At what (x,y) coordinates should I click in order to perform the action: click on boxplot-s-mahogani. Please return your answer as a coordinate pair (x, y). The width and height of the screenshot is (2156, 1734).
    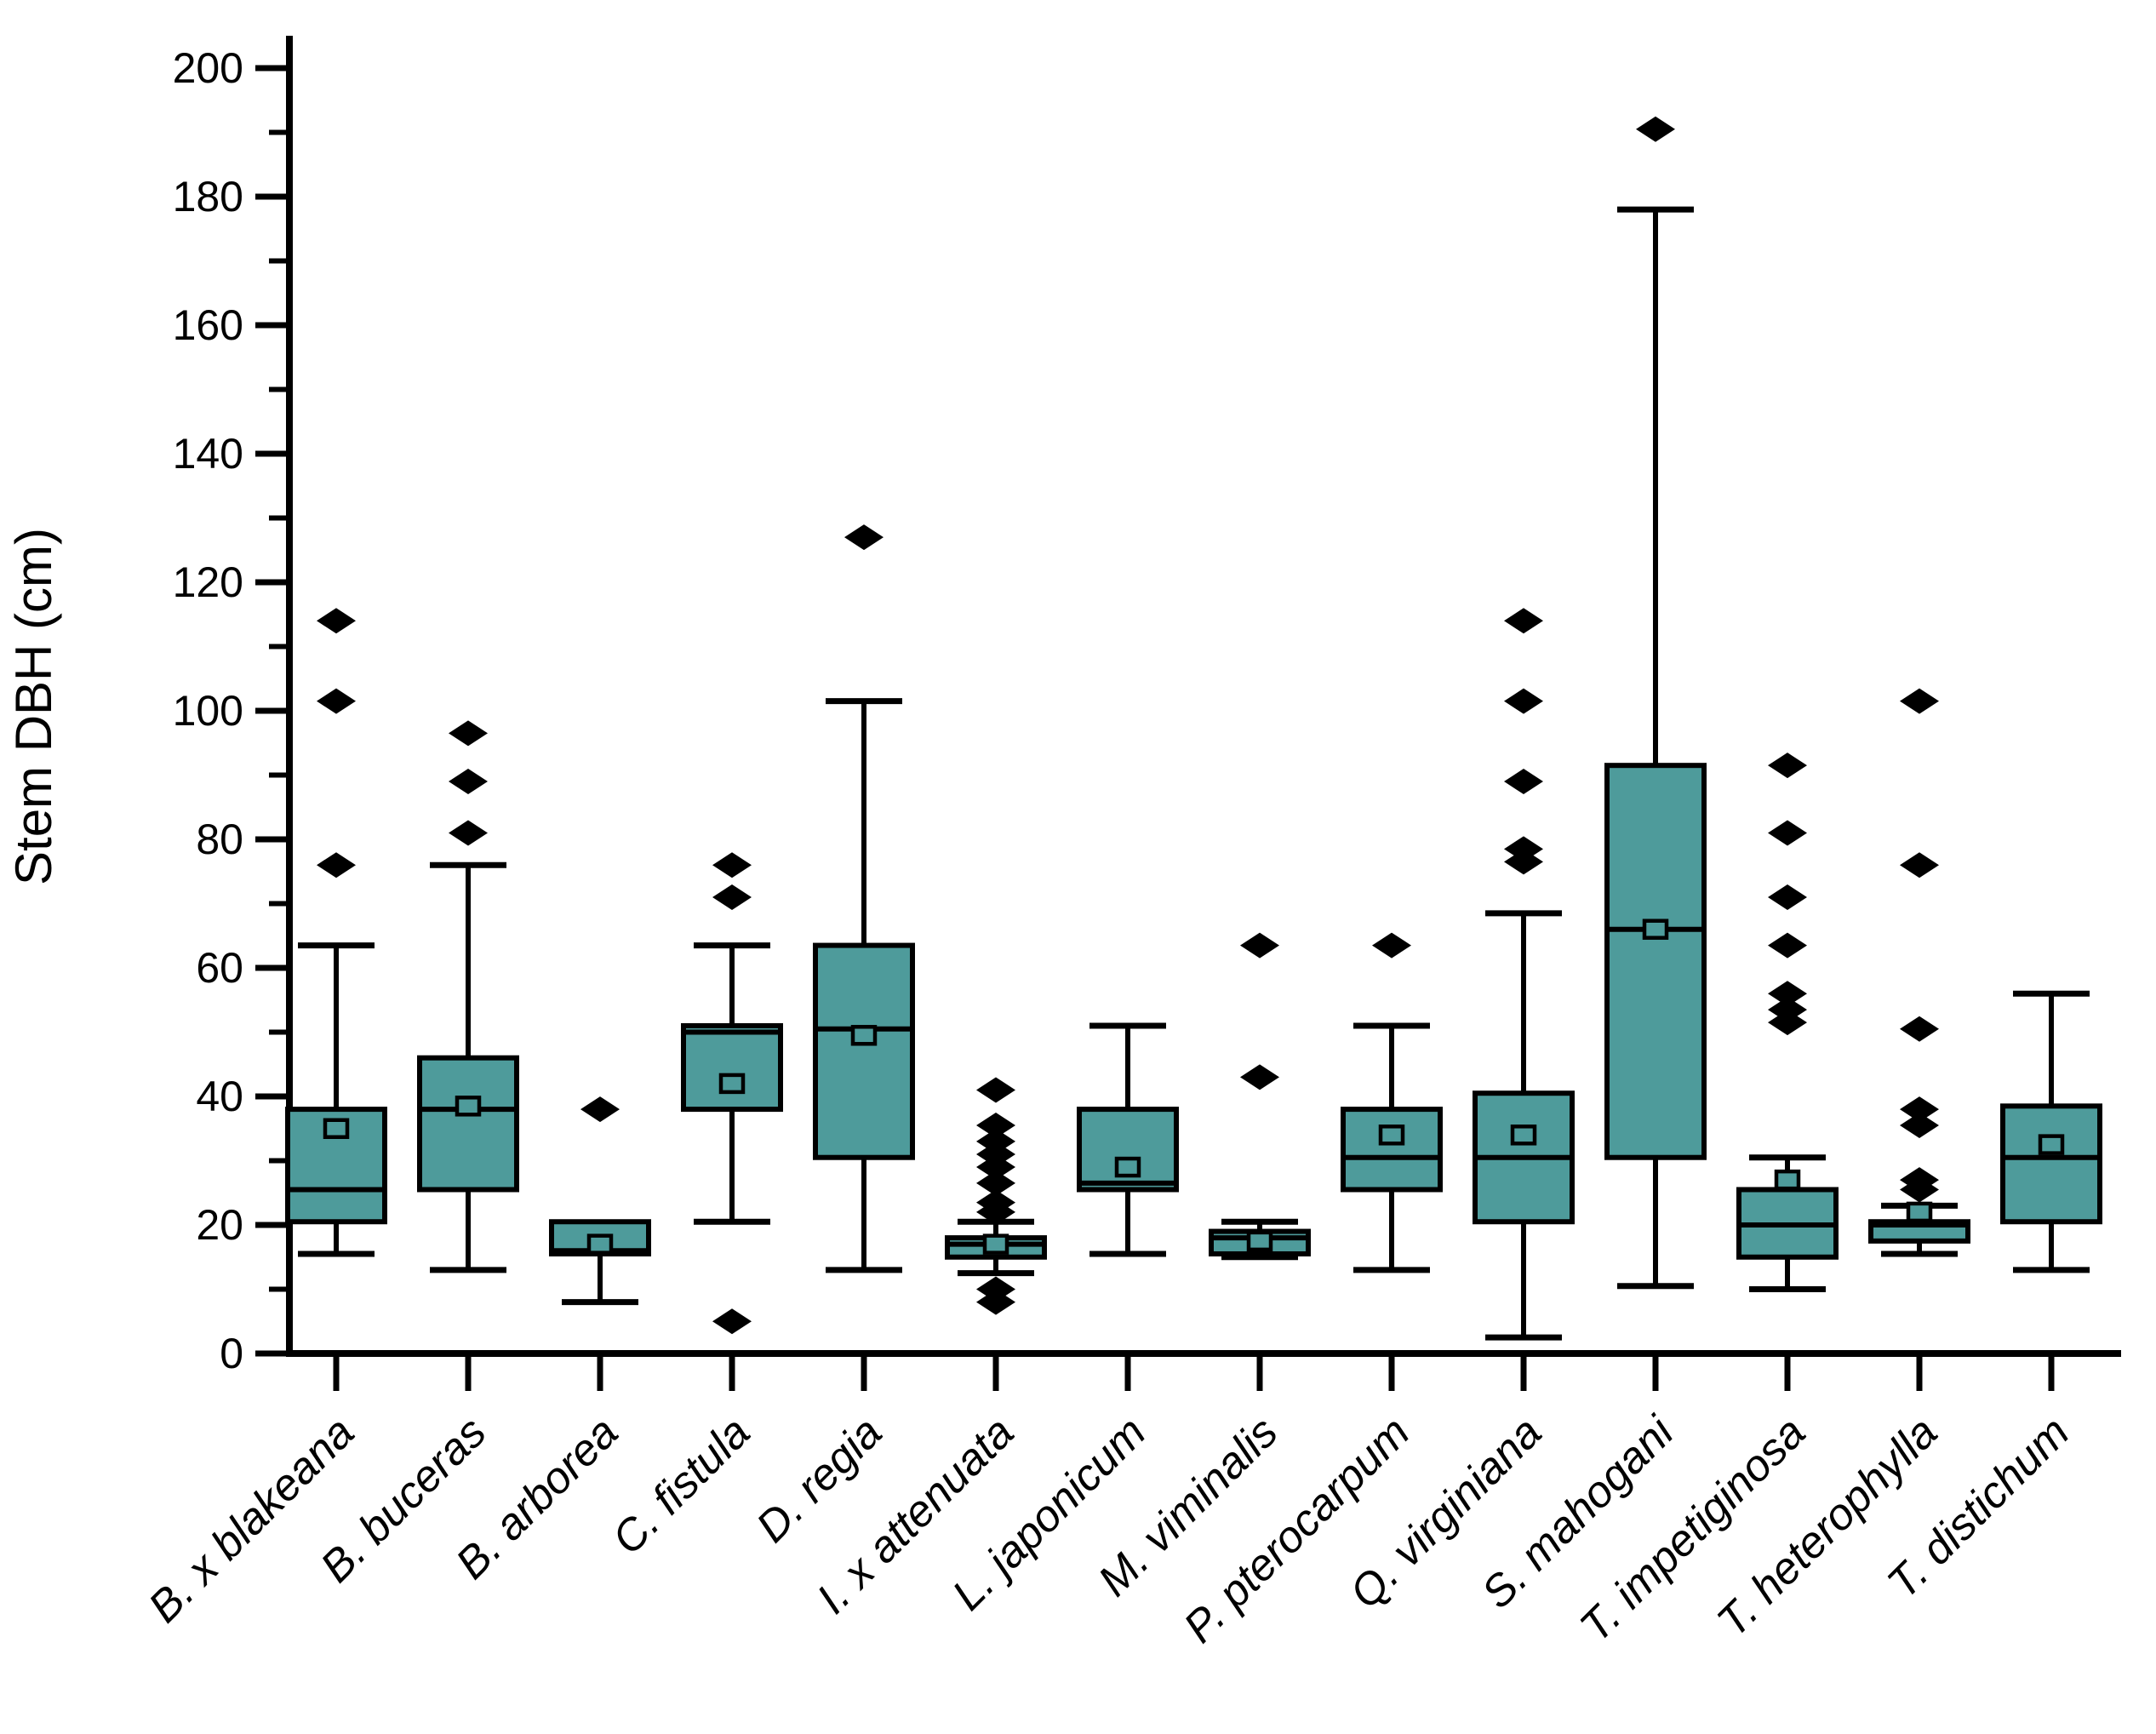
    Looking at the image, I should click on (1655, 703).